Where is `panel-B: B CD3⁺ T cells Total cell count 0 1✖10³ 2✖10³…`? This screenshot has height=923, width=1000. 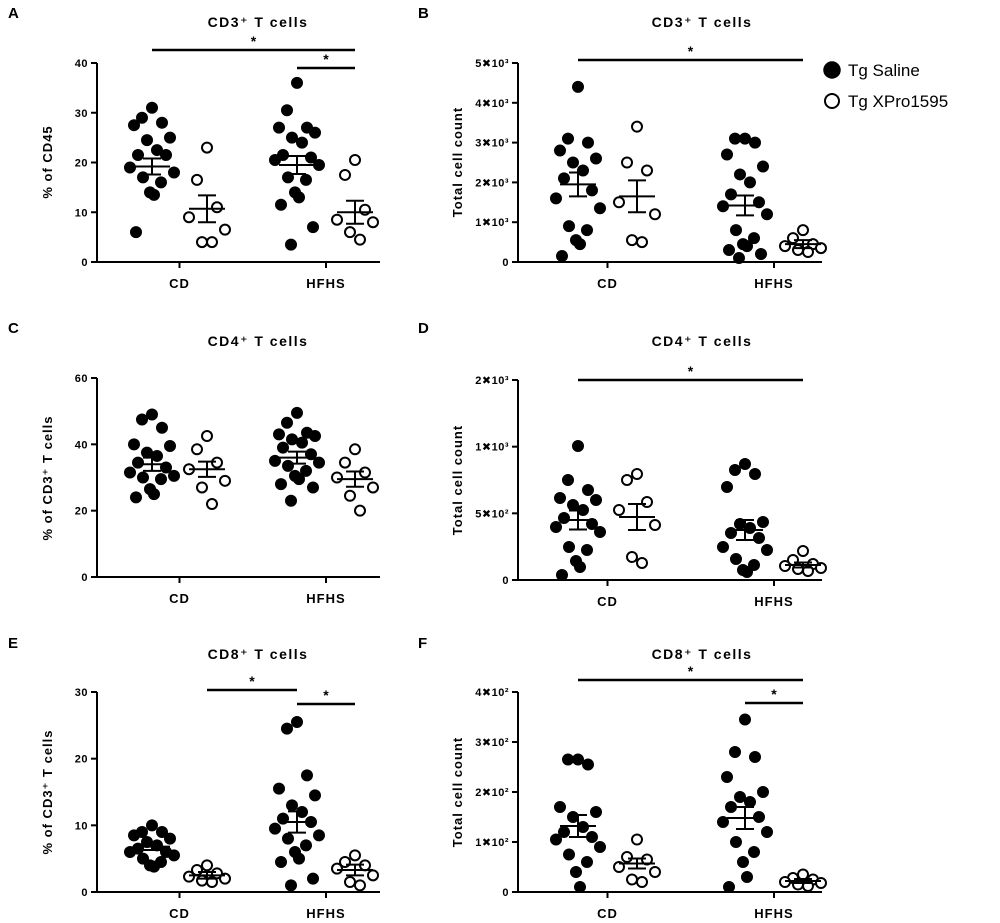 panel-B: B CD3⁺ T cells Total cell count 0 1✖10³ 2✖10³… is located at coordinates (622, 148).